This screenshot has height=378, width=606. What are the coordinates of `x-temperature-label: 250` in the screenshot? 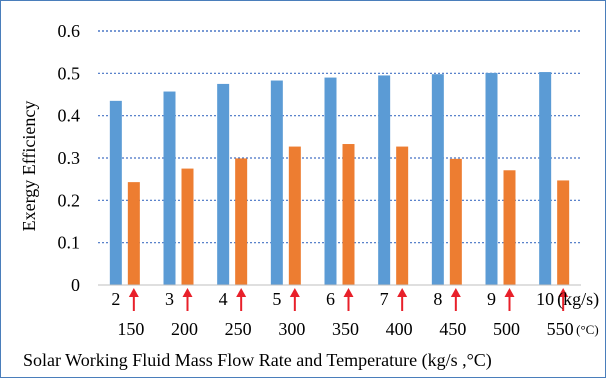 It's located at (238, 329).